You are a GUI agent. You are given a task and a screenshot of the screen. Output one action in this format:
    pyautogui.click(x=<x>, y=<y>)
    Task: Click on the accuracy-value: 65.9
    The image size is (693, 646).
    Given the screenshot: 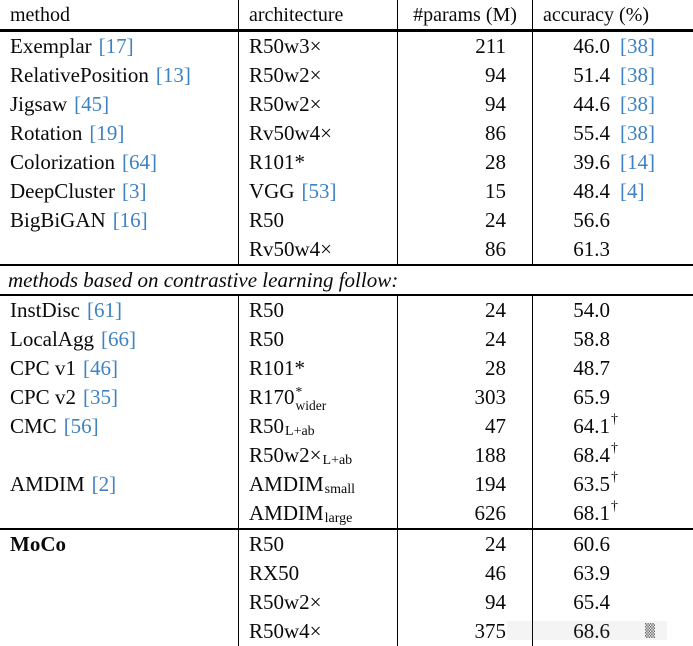 What is the action you would take?
    pyautogui.click(x=591, y=397)
    